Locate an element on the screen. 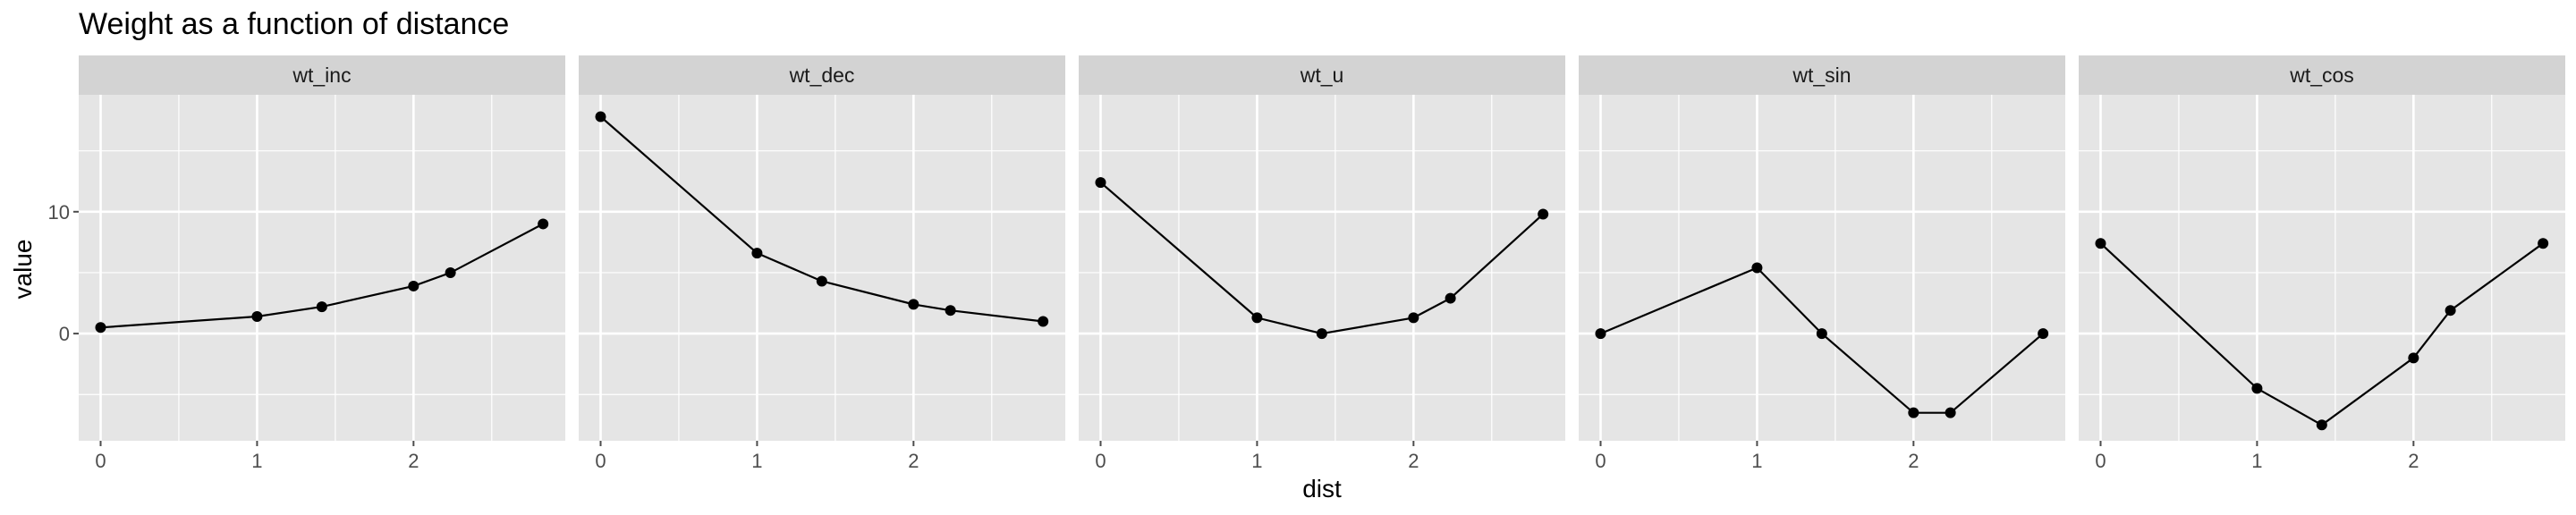  facet-strip-label: wt_inc is located at coordinates (321, 75).